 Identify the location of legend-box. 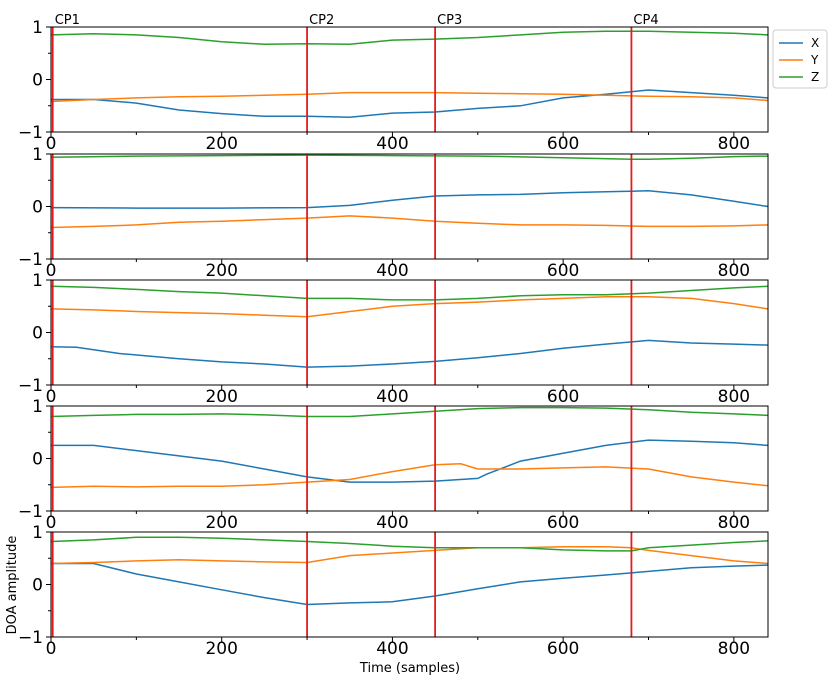
(800, 59).